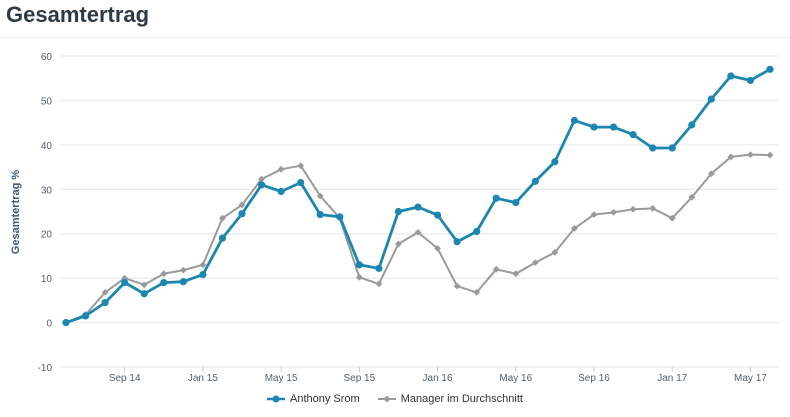  Describe the element at coordinates (594, 378) in the screenshot. I see `x-tick-label: Sep 16` at that location.